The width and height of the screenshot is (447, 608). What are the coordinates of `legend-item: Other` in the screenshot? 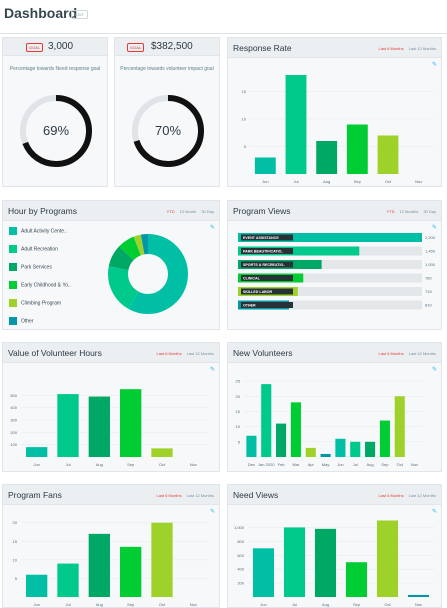 It's located at (21, 321).